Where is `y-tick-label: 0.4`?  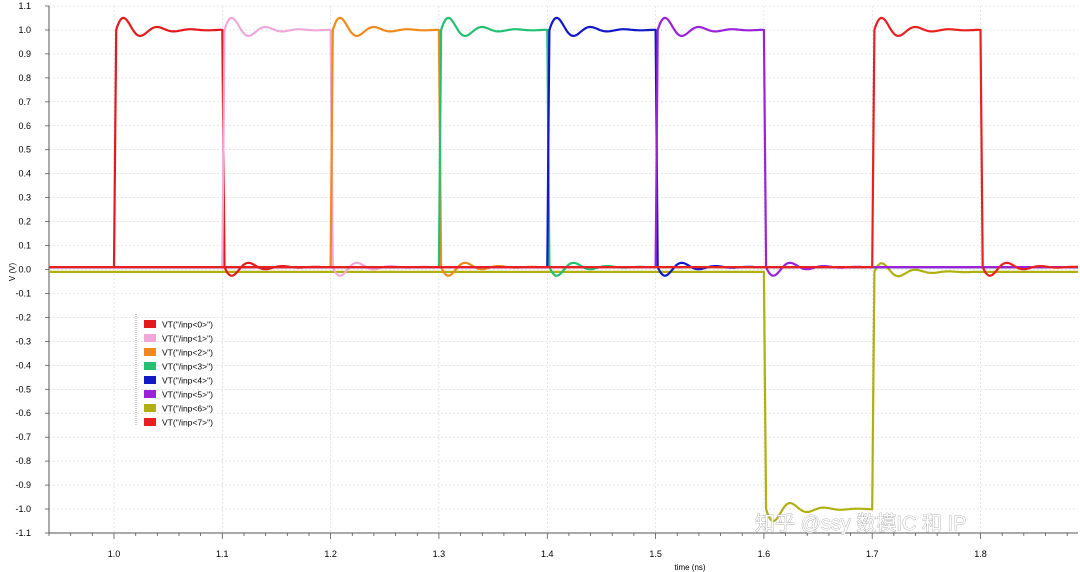
y-tick-label: 0.4 is located at coordinates (24, 174).